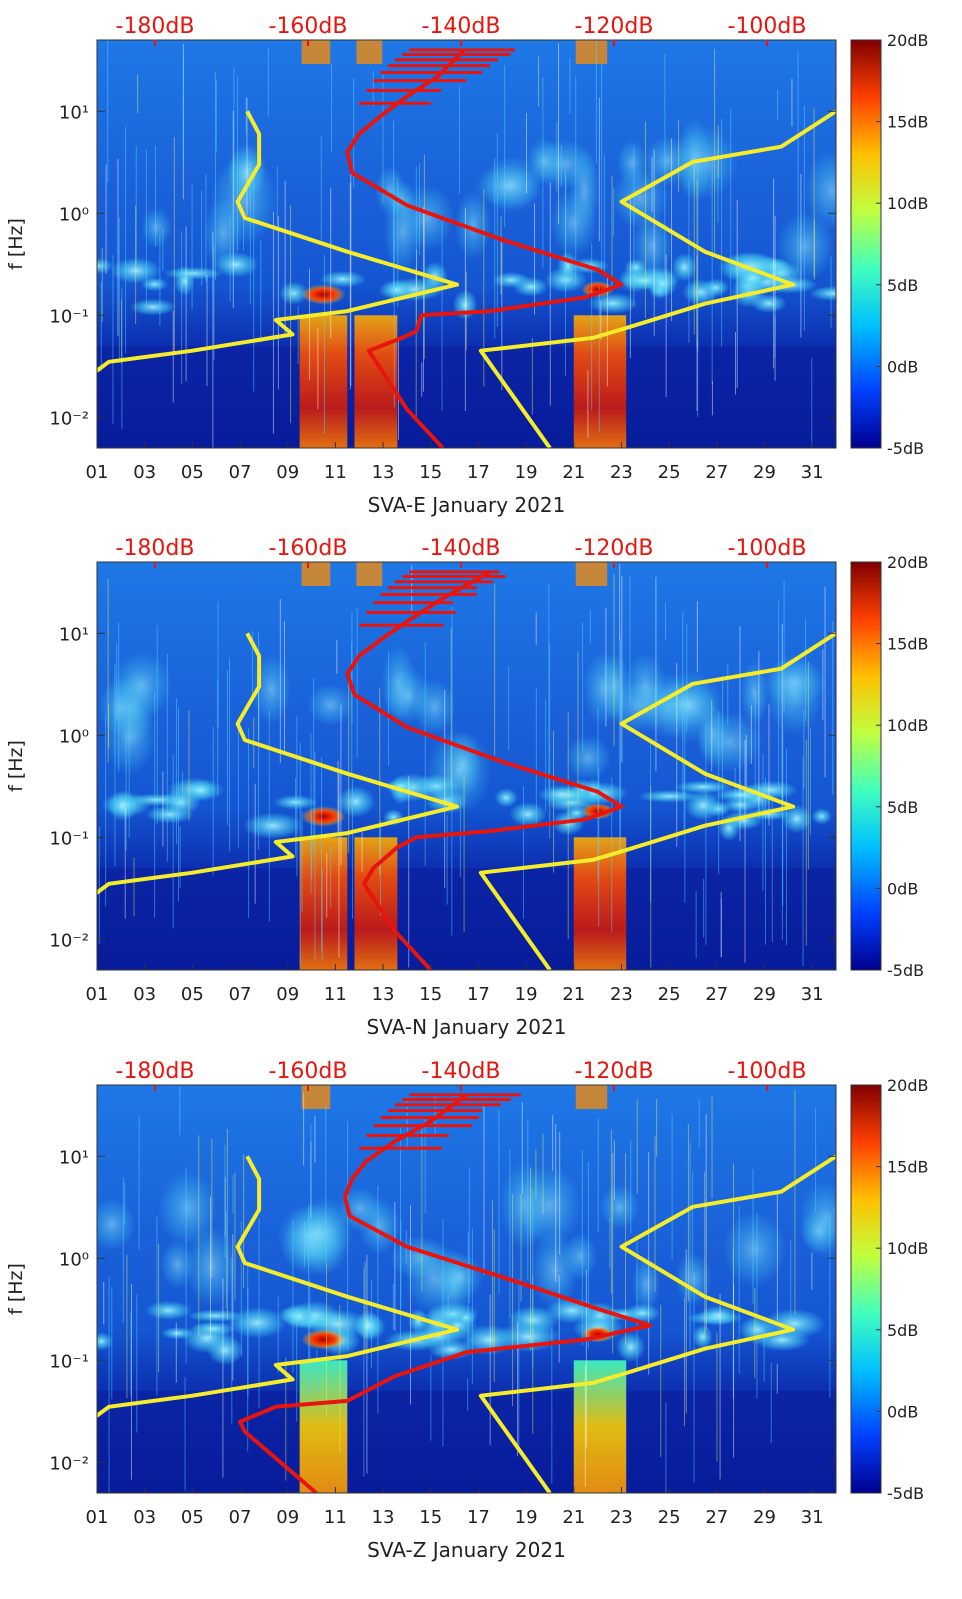 The height and width of the screenshot is (1599, 962). I want to click on x-axis-label: SVA-Z January 2021, so click(466, 1550).